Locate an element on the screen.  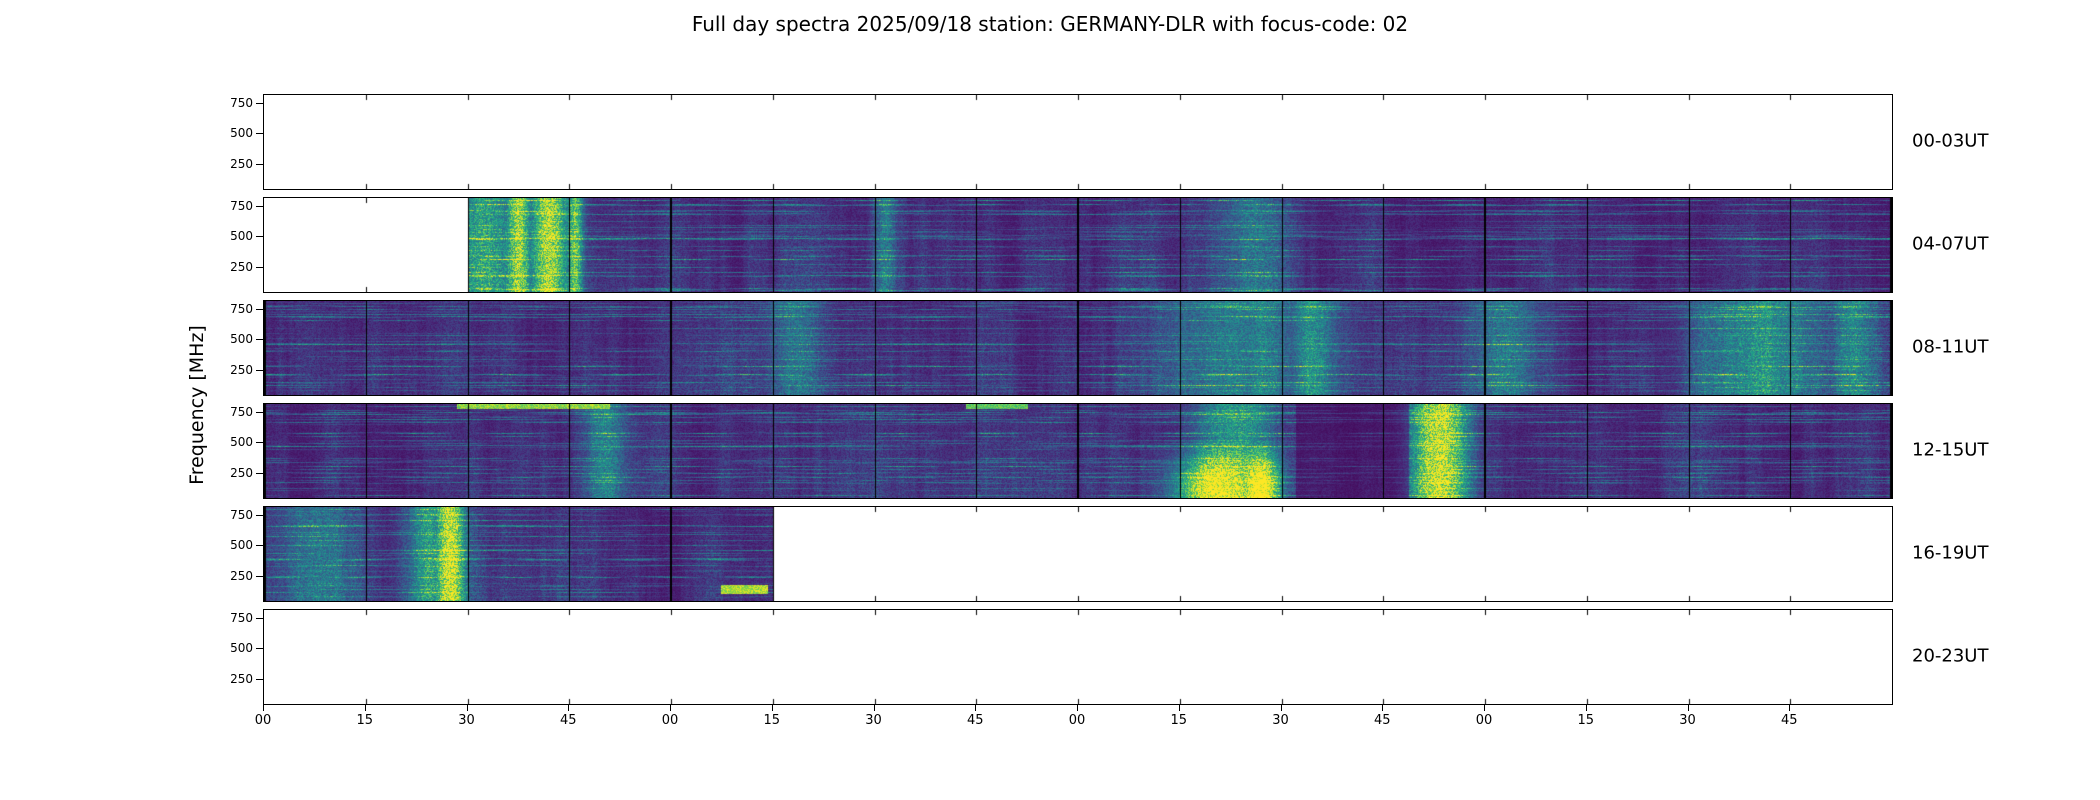
spectrogram-panel-12-15UT is located at coordinates (1078, 451).